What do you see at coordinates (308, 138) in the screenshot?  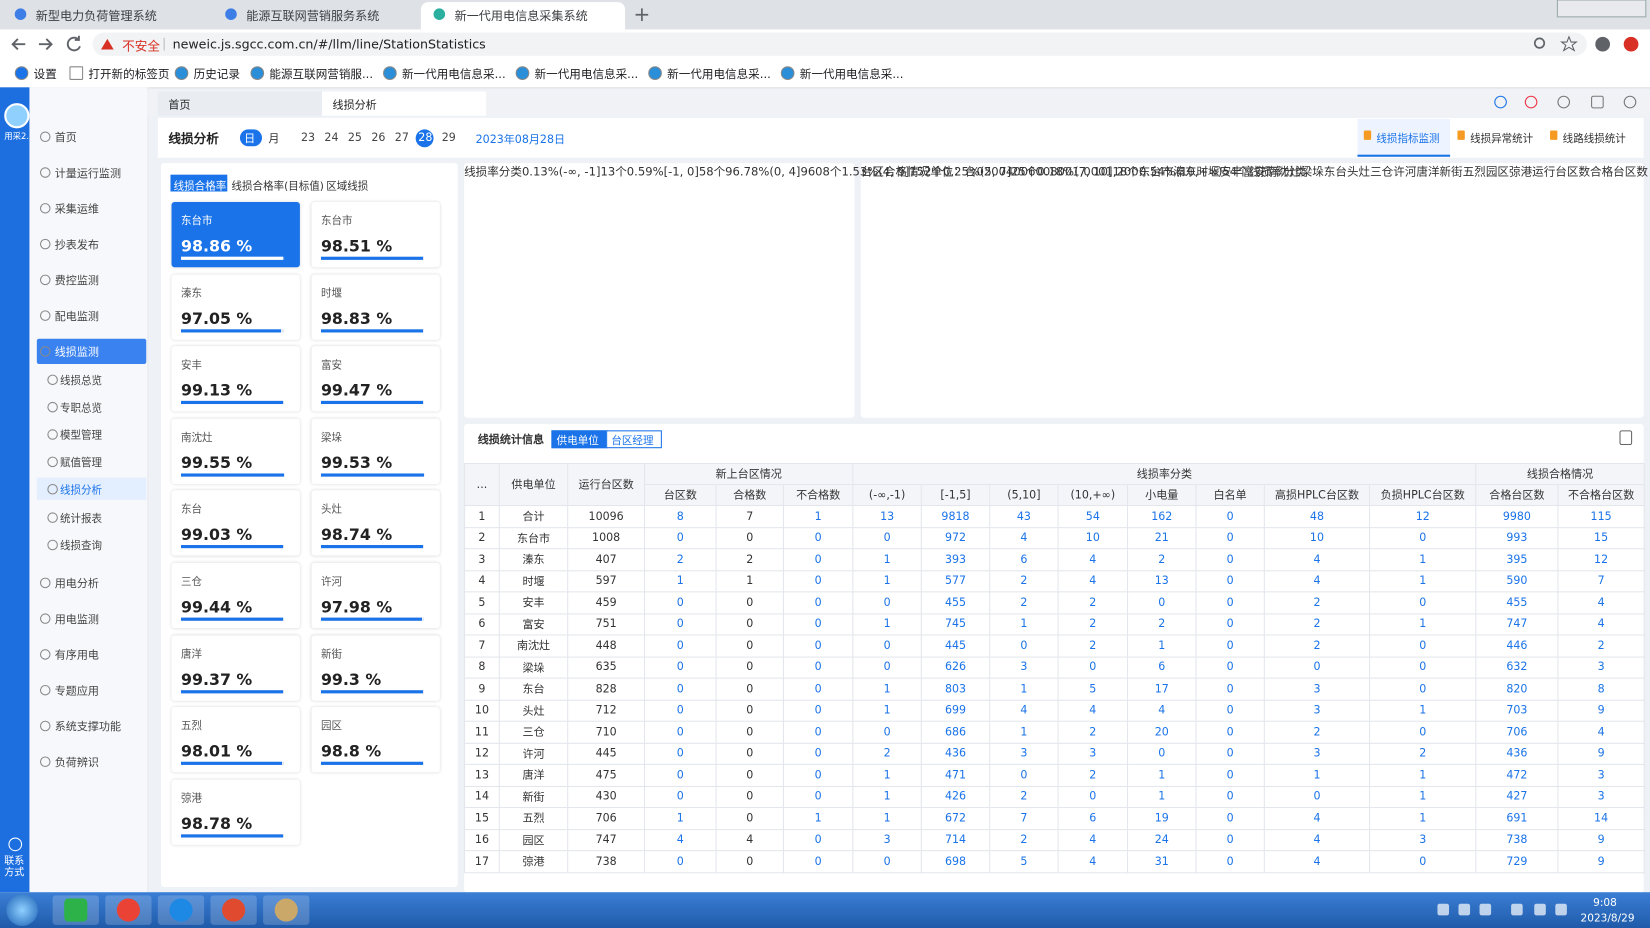 I see `day-button: 23` at bounding box center [308, 138].